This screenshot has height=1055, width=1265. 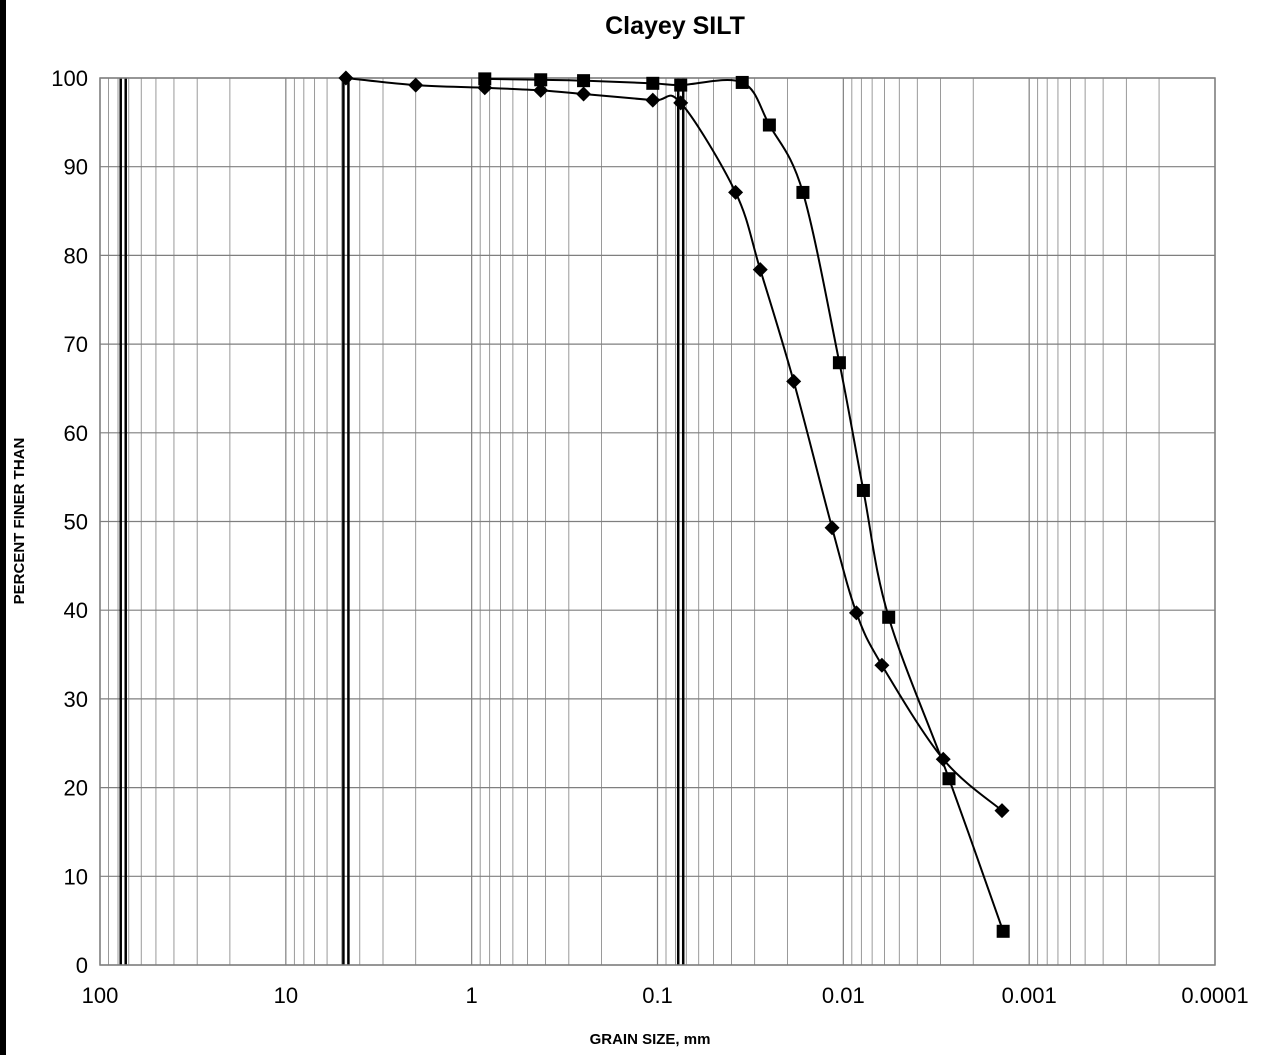 What do you see at coordinates (1214, 995) in the screenshot?
I see `x-tick-label: 0.0001` at bounding box center [1214, 995].